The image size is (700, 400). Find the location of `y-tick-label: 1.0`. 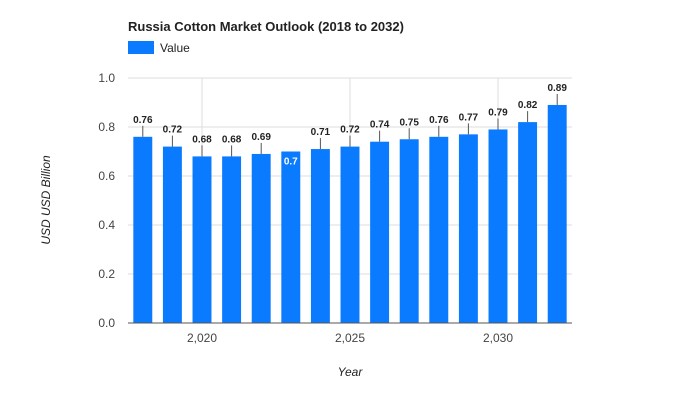

y-tick-label: 1.0 is located at coordinates (106, 78).